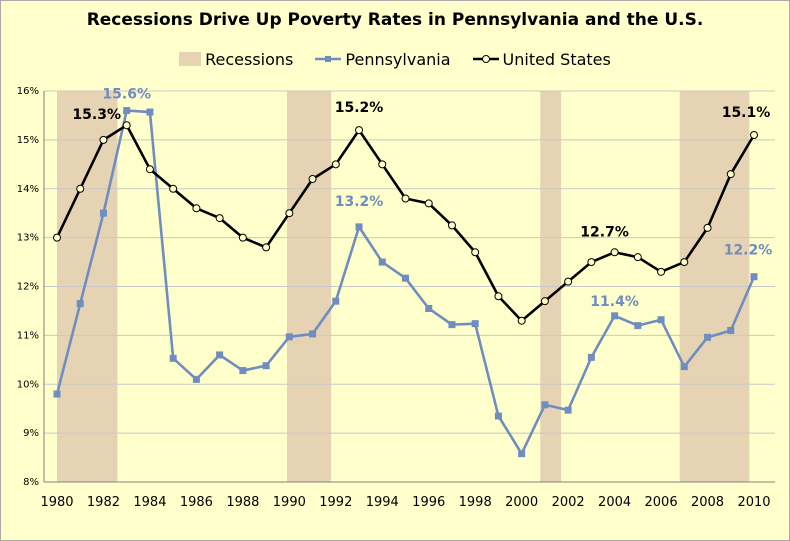  Describe the element at coordinates (604, 232) in the screenshot. I see `annotation-united-states-2004: 12.7%` at that location.